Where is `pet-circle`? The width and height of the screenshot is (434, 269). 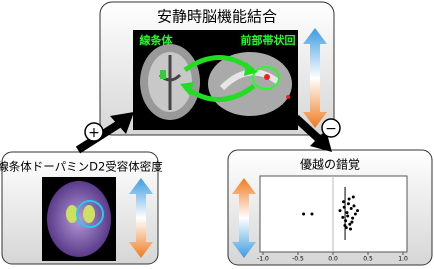
pet-circle is located at coordinates (90, 214).